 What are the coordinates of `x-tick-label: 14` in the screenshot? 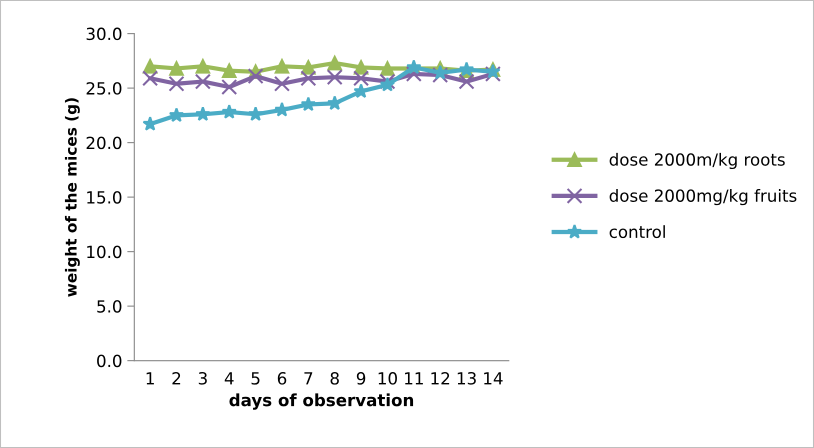 It's located at (493, 378).